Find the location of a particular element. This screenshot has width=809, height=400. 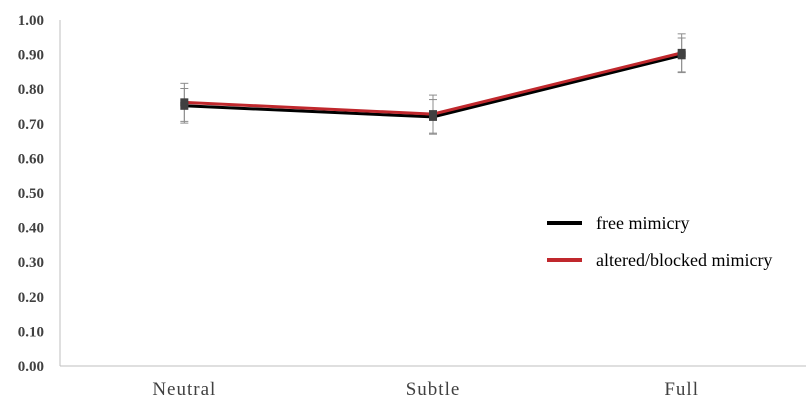

x-tick-label: Full is located at coordinates (681, 389).